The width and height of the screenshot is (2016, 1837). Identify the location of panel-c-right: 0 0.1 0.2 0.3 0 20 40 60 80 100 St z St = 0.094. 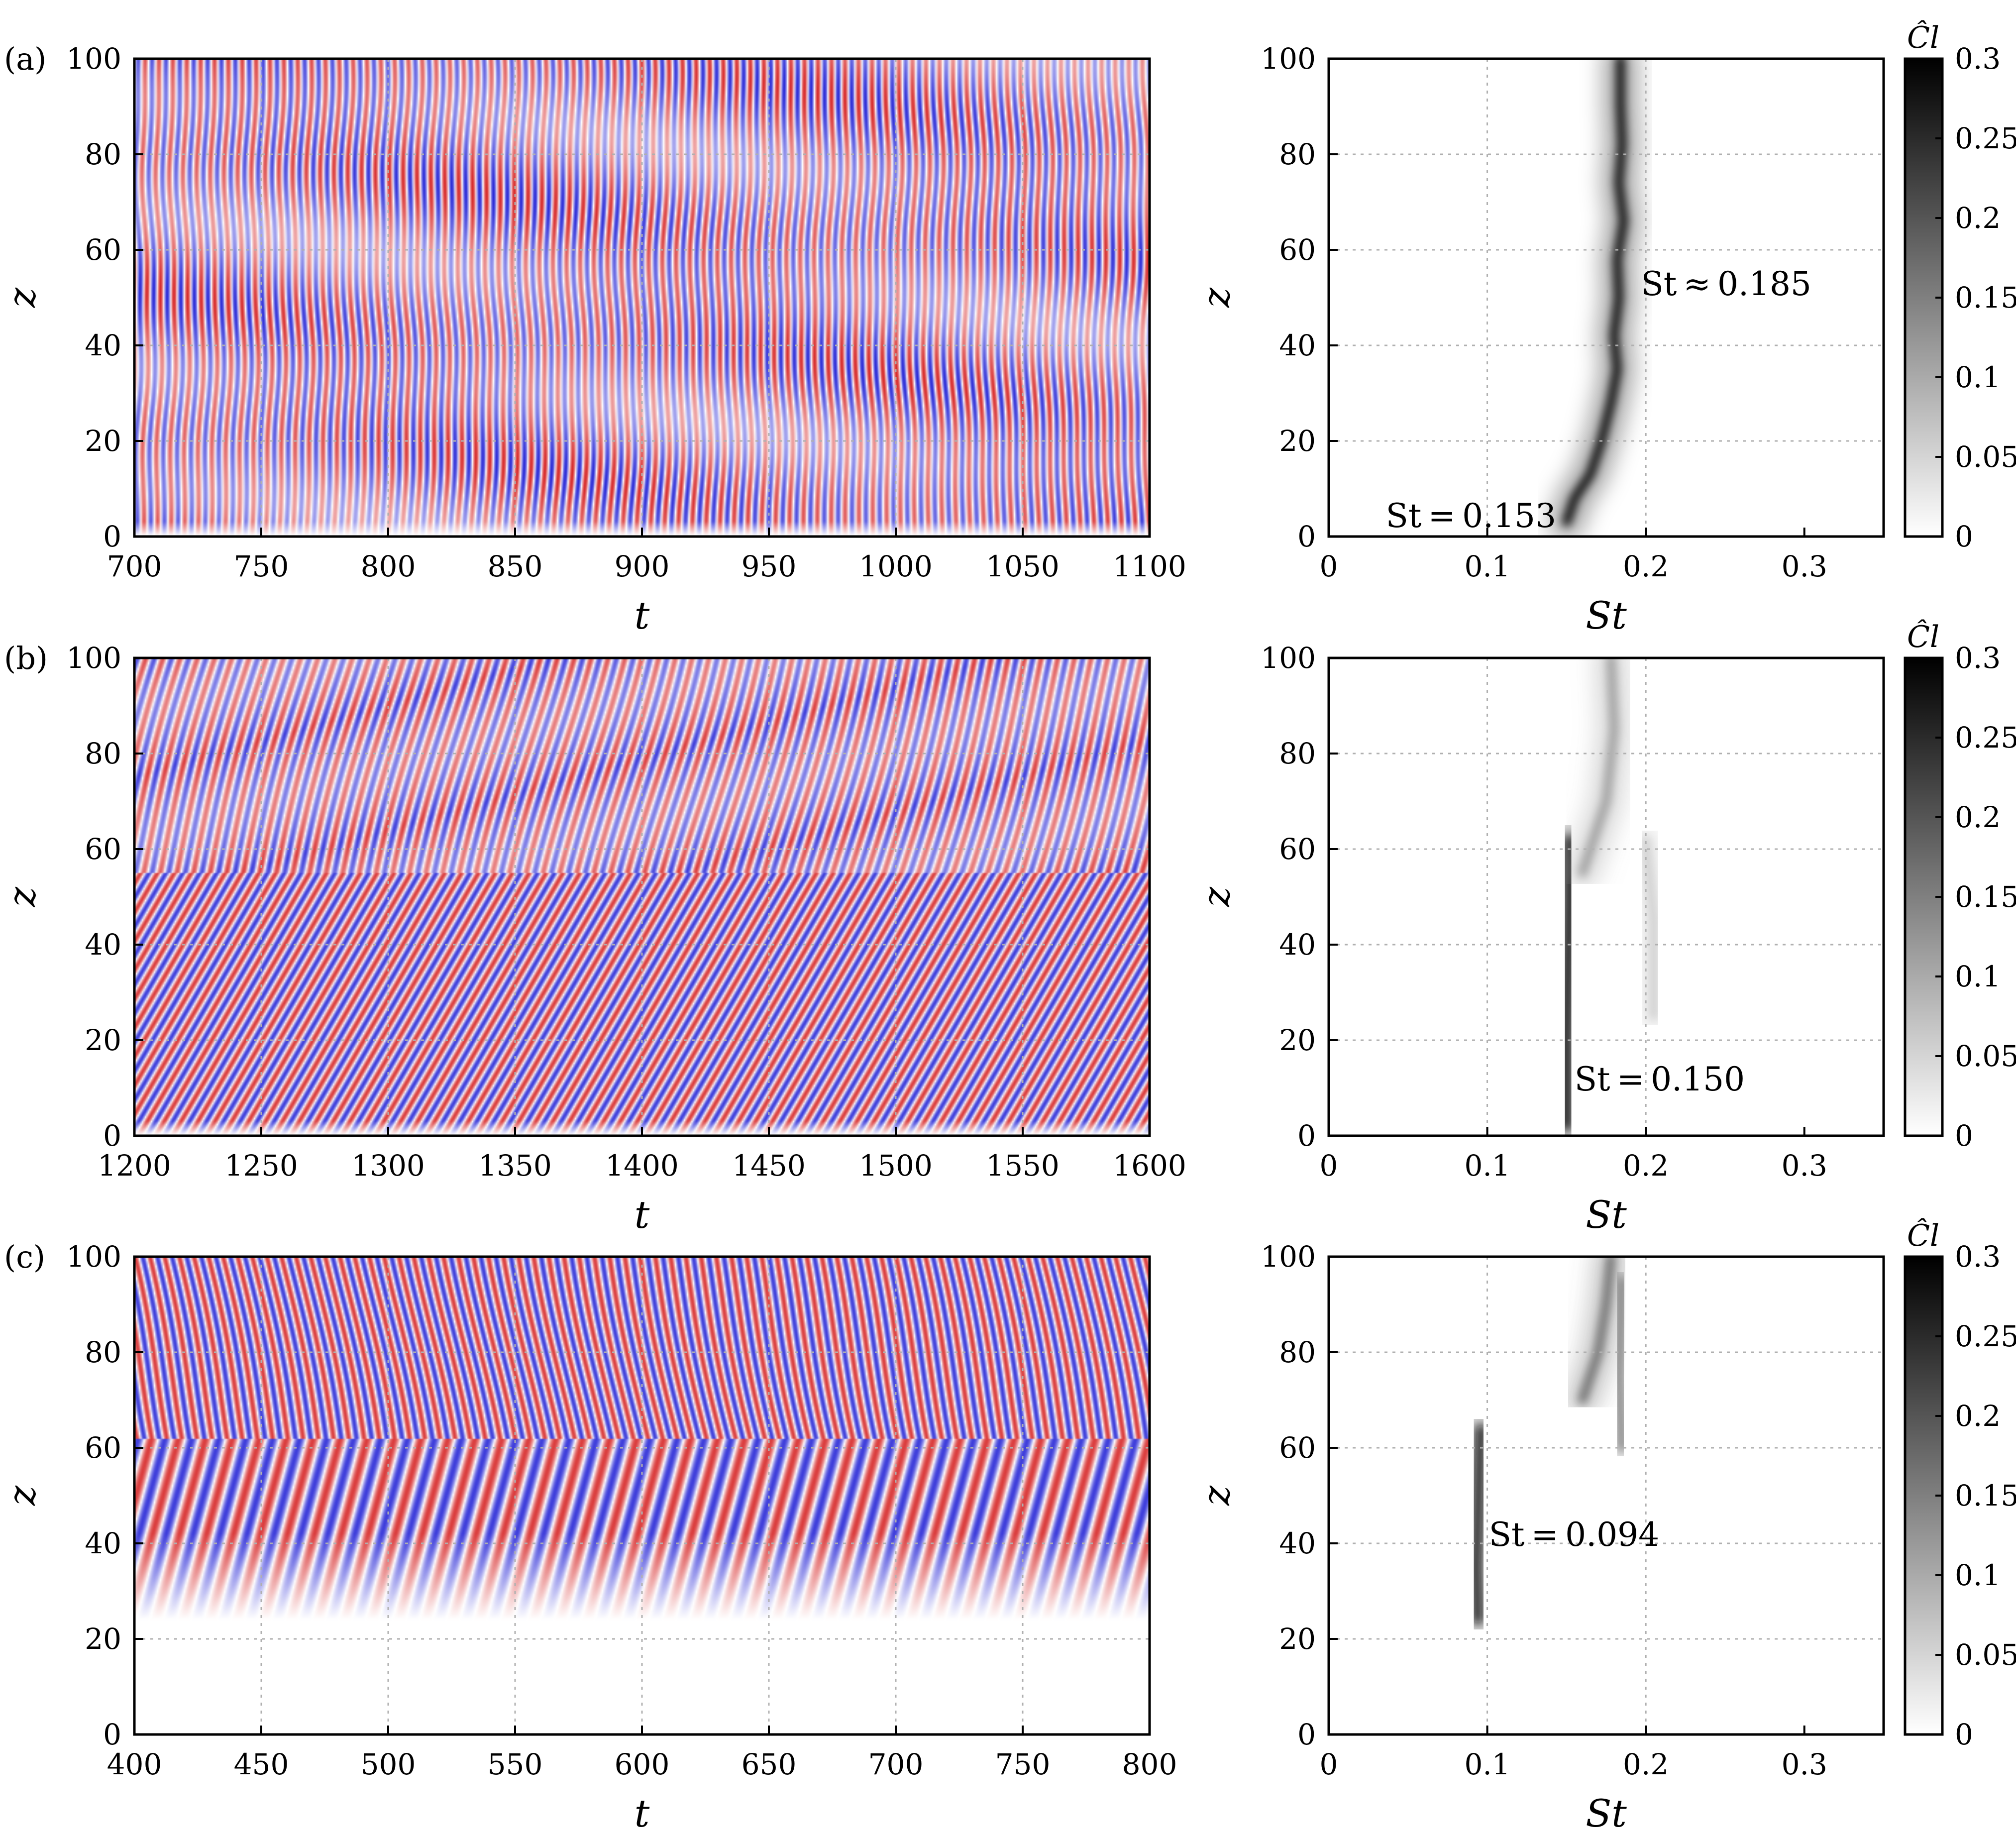
(1539, 1538).